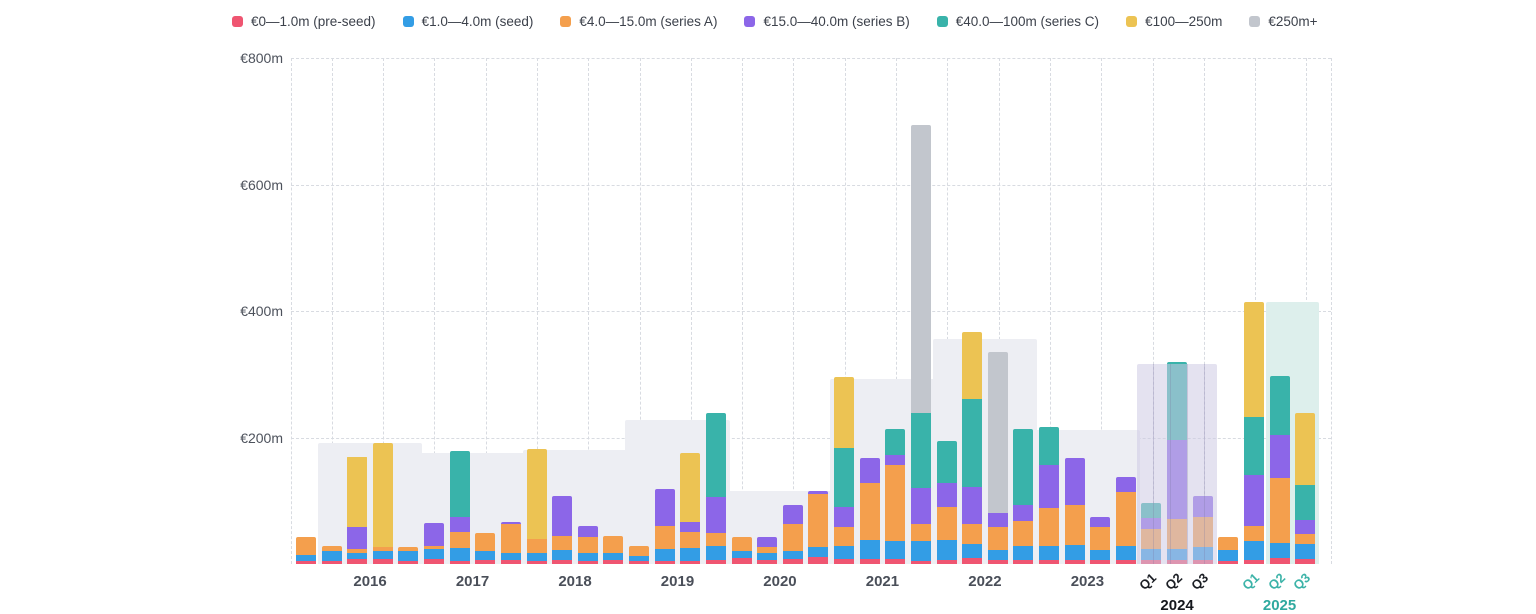  What do you see at coordinates (331, 554) in the screenshot?
I see `bar-2016-q1` at bounding box center [331, 554].